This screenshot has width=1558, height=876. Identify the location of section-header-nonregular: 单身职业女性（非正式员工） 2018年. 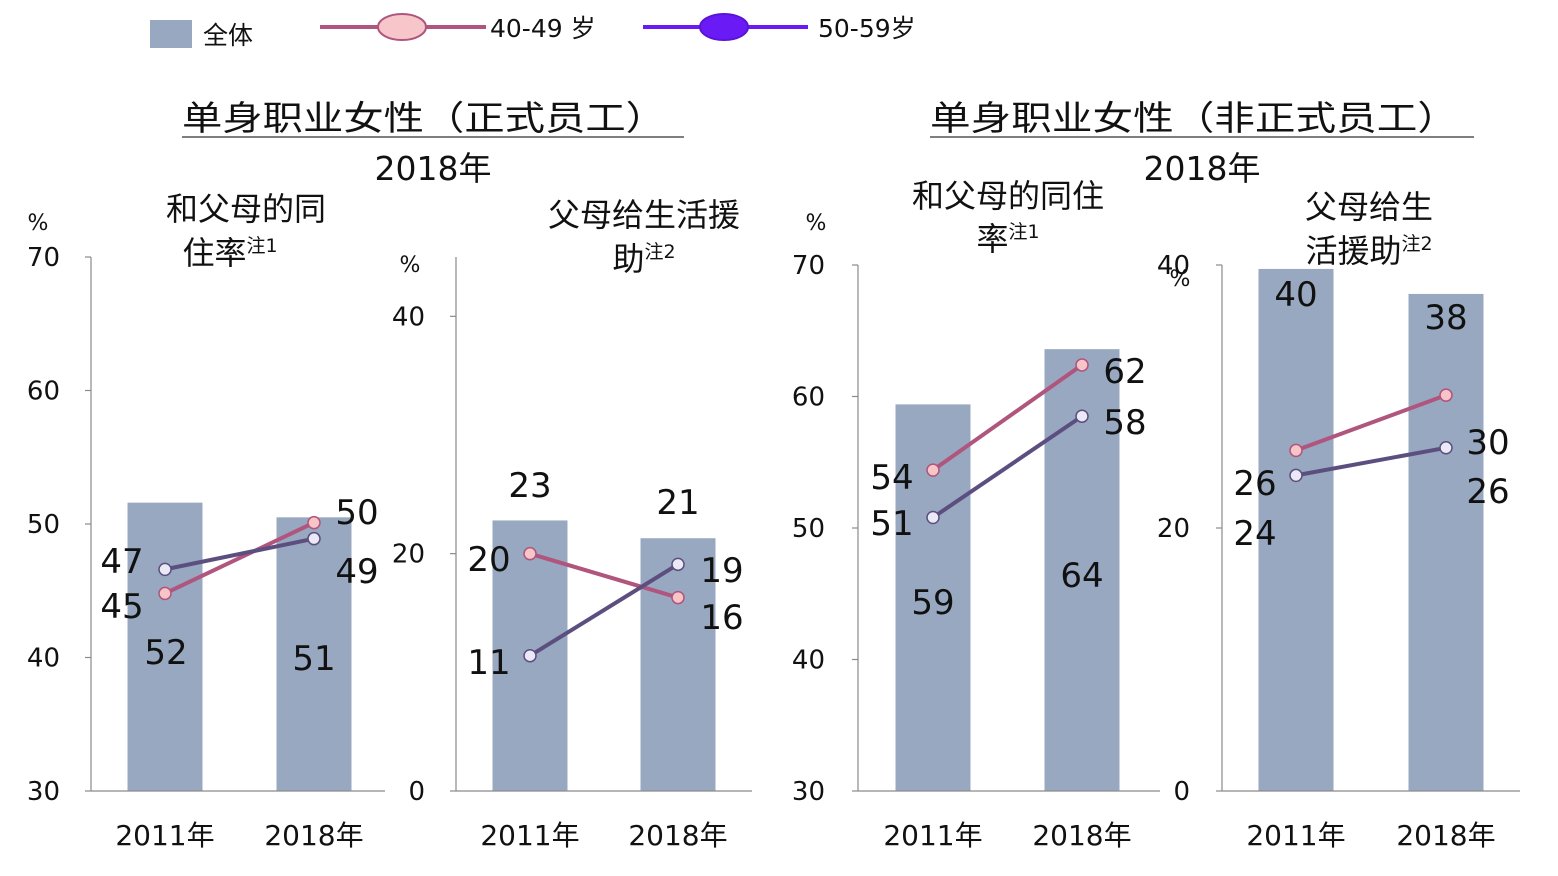
(1202, 143).